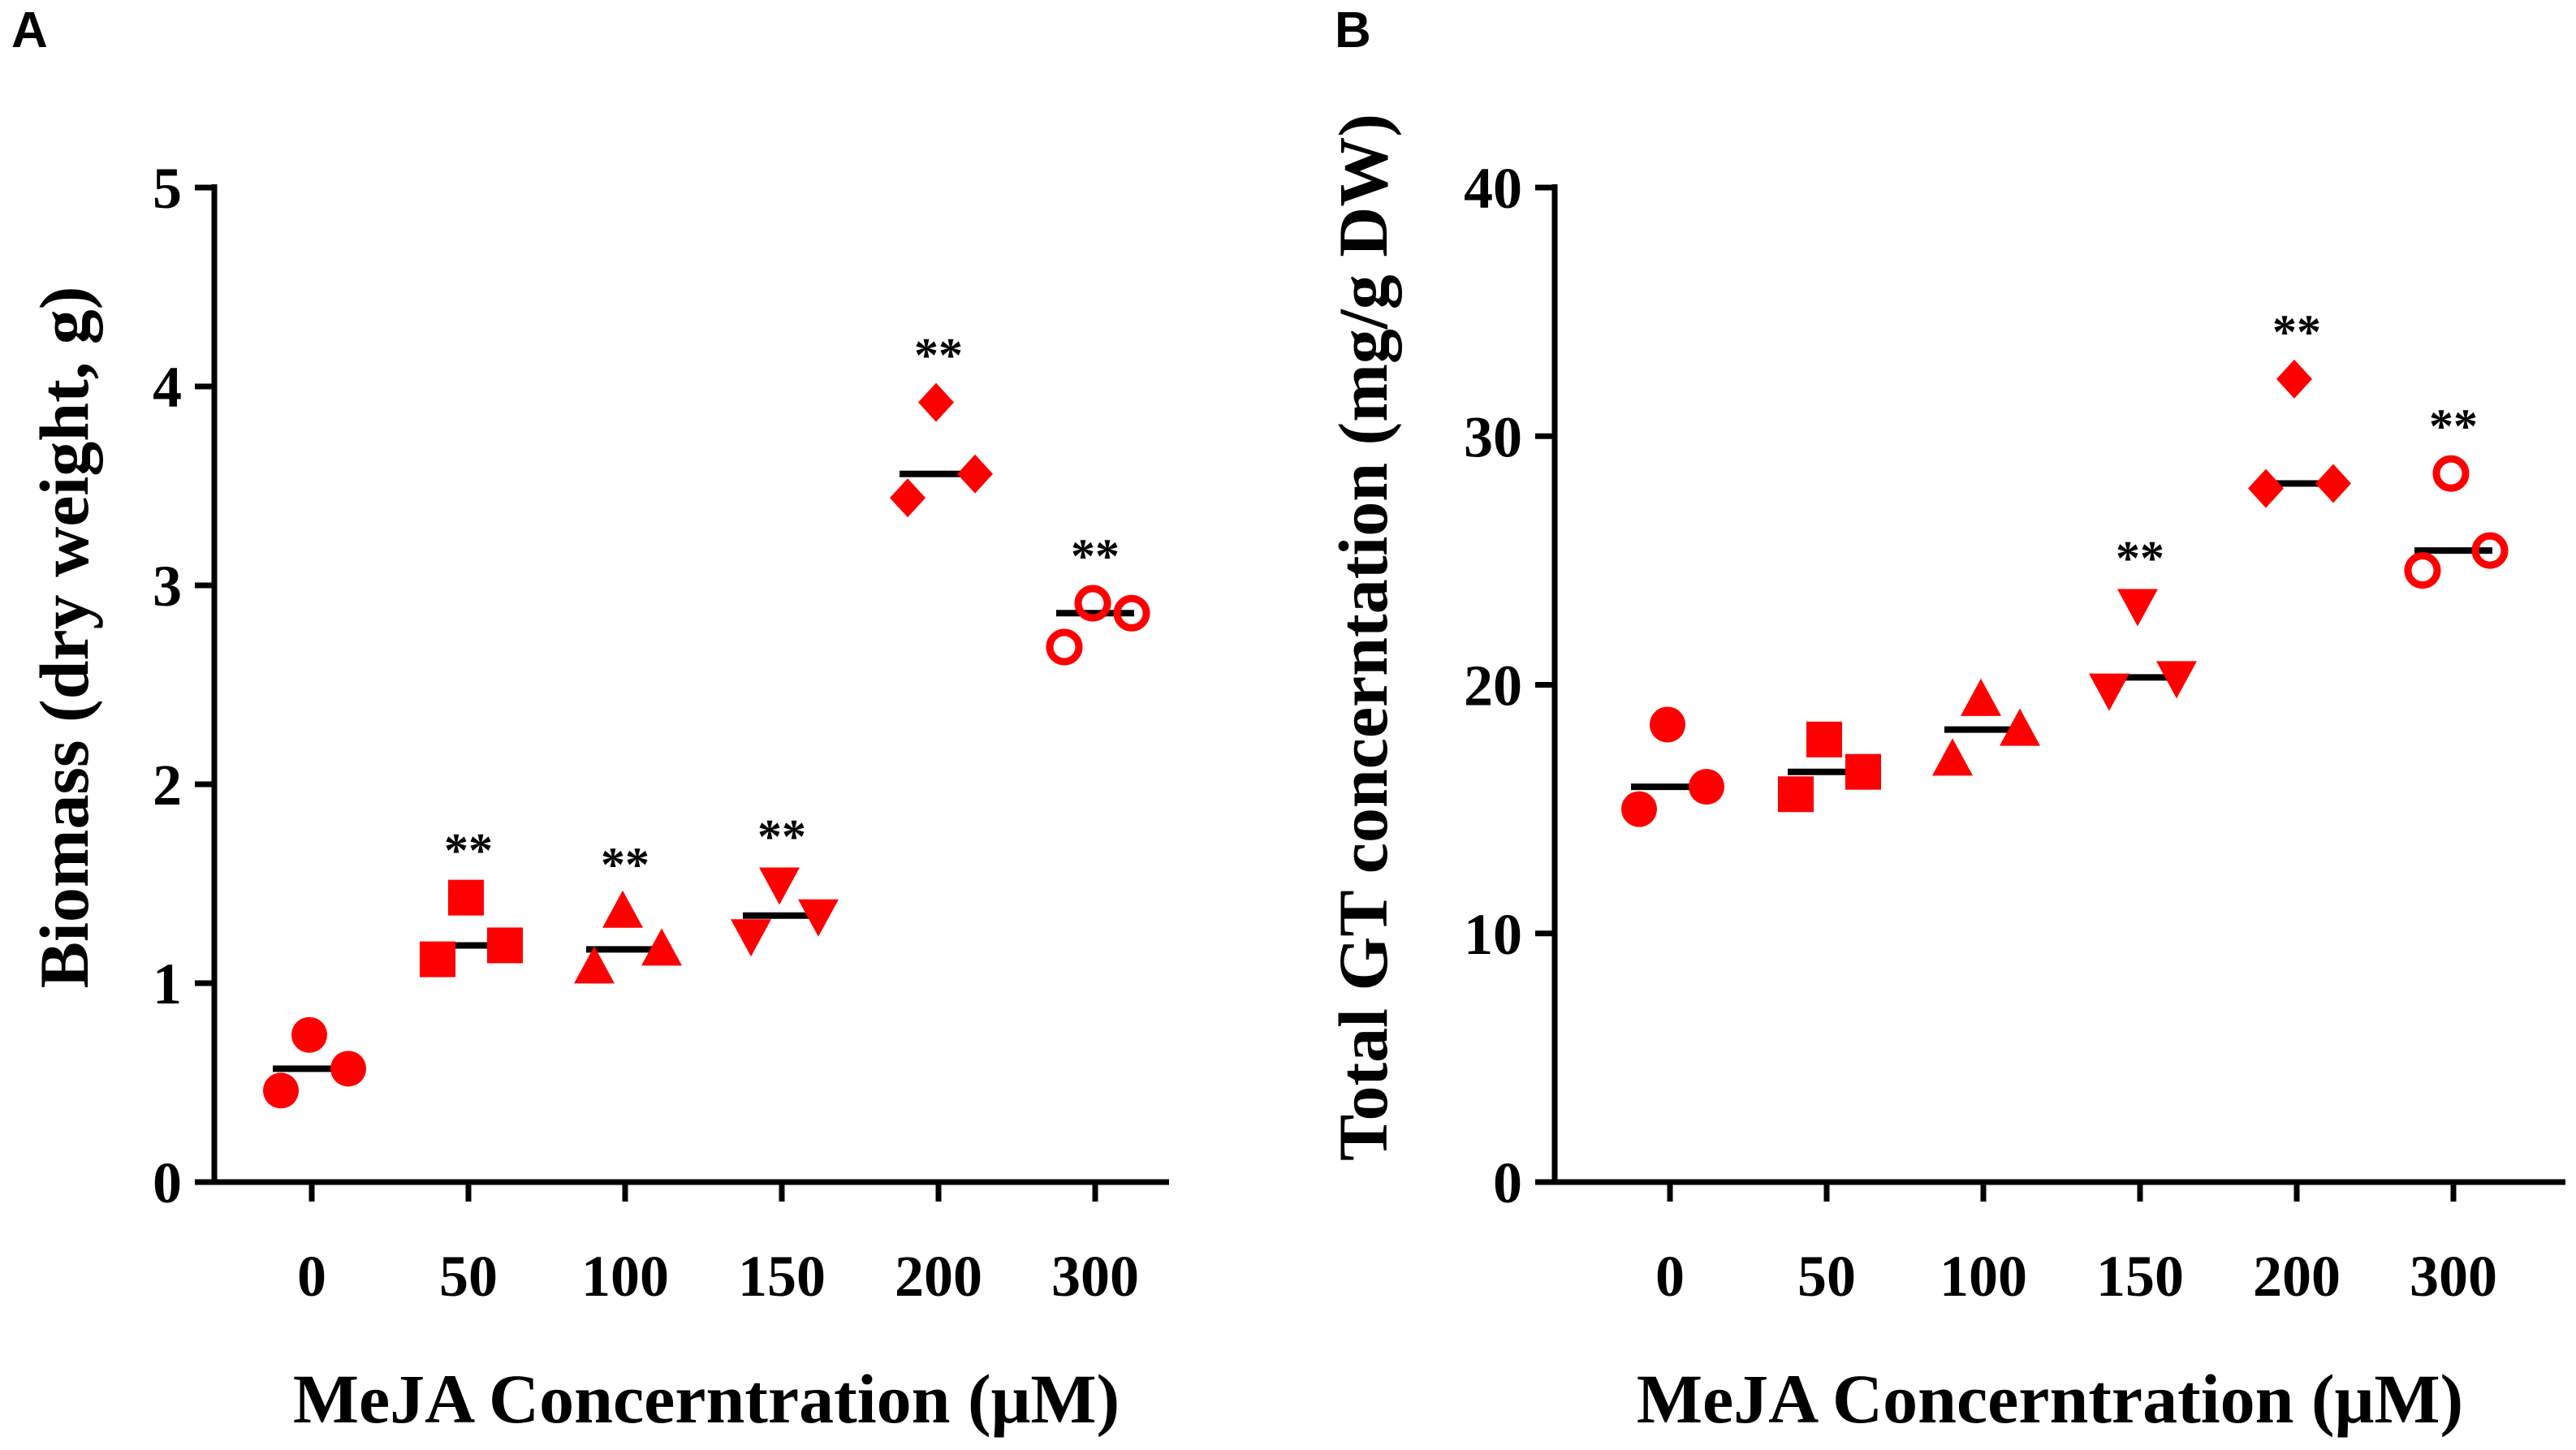 The image size is (2576, 1450). What do you see at coordinates (167, 984) in the screenshot?
I see `y-tick-label-a: 1` at bounding box center [167, 984].